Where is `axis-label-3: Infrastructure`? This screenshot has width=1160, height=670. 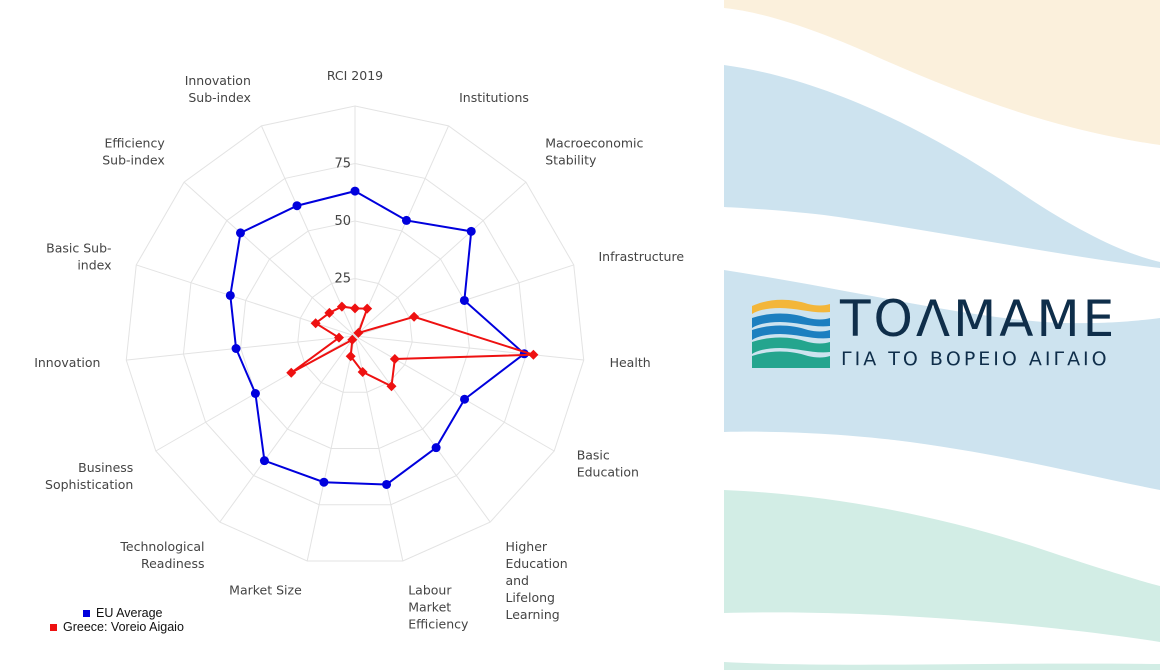
axis-label-3: Infrastructure is located at coordinates (641, 256).